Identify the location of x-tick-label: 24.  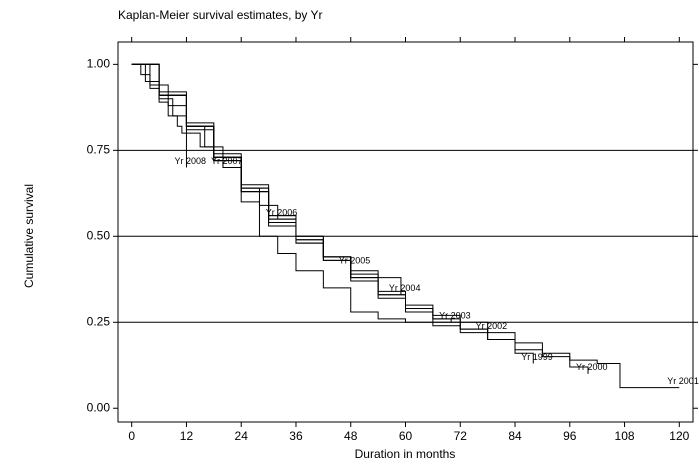
(242, 436).